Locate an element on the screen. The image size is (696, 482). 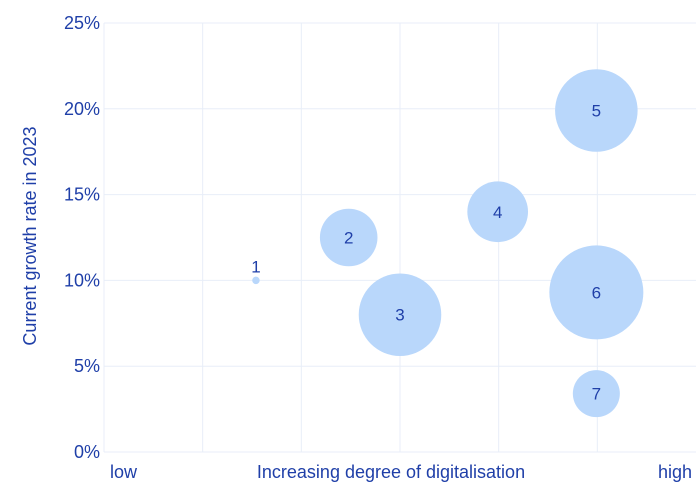
bubble-label-1: 1 is located at coordinates (255, 266).